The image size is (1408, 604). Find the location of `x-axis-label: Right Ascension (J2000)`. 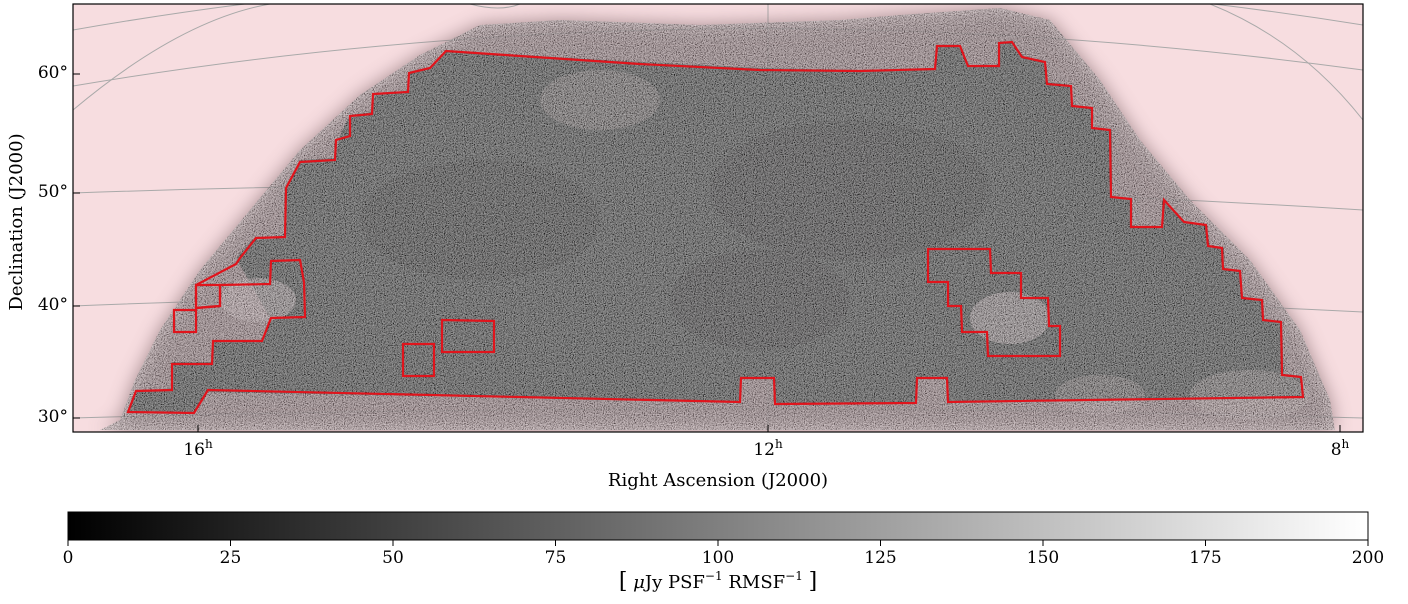

x-axis-label: Right Ascension (J2000) is located at coordinates (718, 480).